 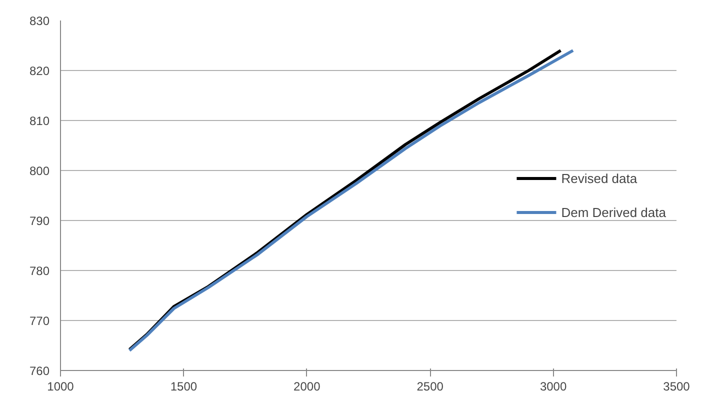 What do you see at coordinates (39, 221) in the screenshot?
I see `y-tick-label: 790` at bounding box center [39, 221].